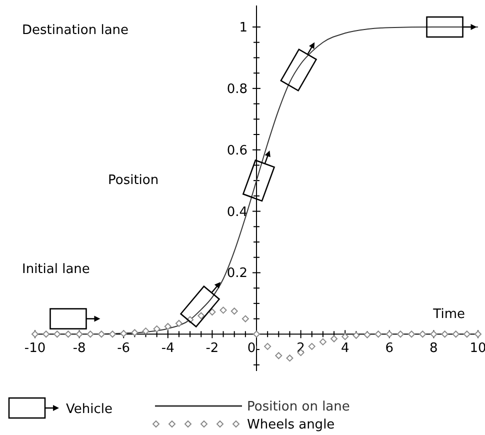  Describe the element at coordinates (123, 348) in the screenshot. I see `x-tick-label: -6` at that location.